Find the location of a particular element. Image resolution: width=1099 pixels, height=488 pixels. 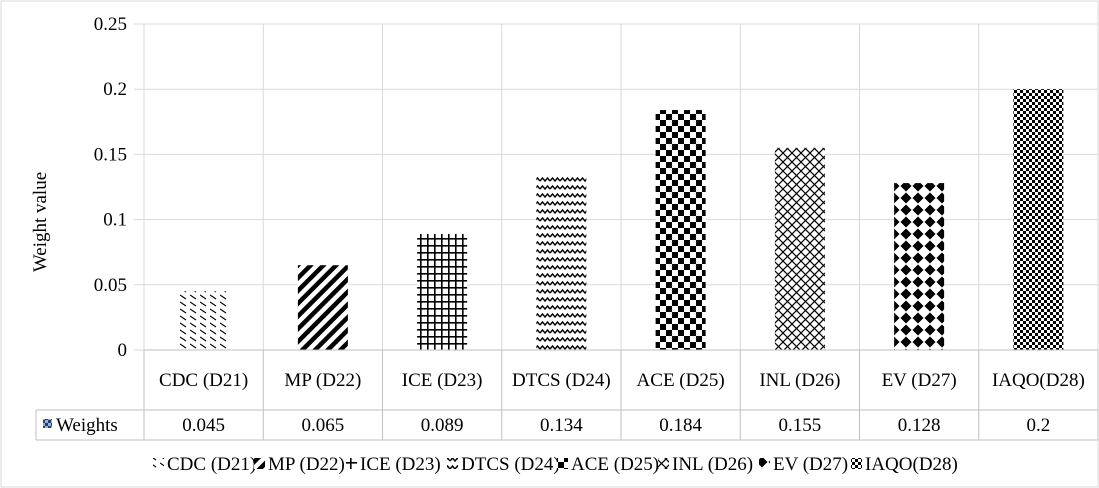

x-tick-label: CDC (D21) is located at coordinates (203, 380).